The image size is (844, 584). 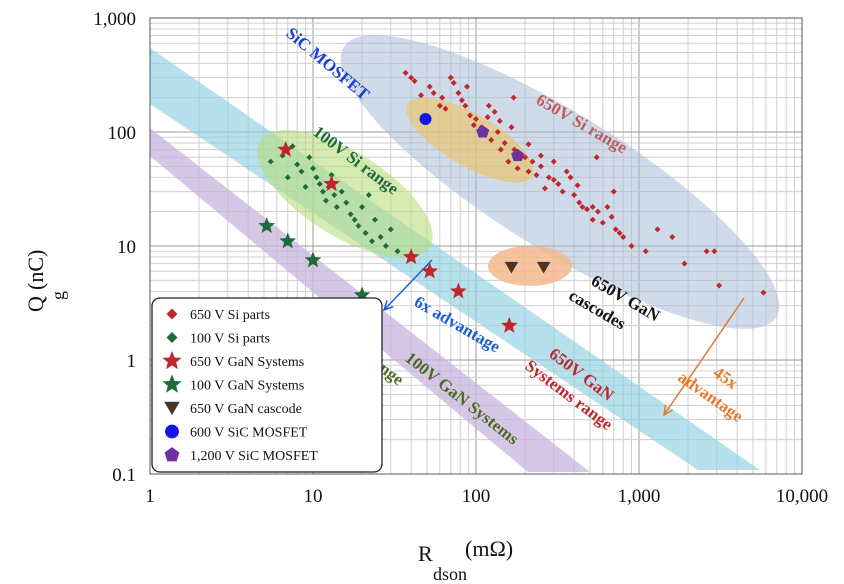 What do you see at coordinates (639, 496) in the screenshot?
I see `x-tick-label: 1,000` at bounding box center [639, 496].